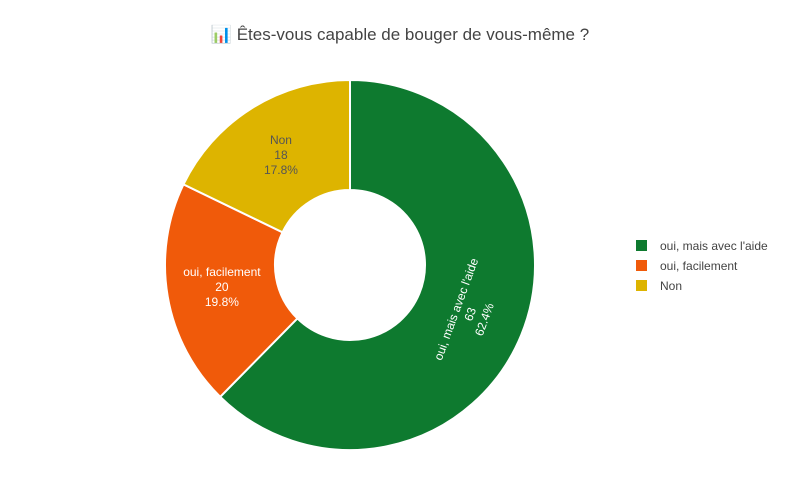 Image resolution: width=800 pixels, height=500 pixels. I want to click on legend: oui, mais avec l'aide oui, facilement Non, so click(702, 266).